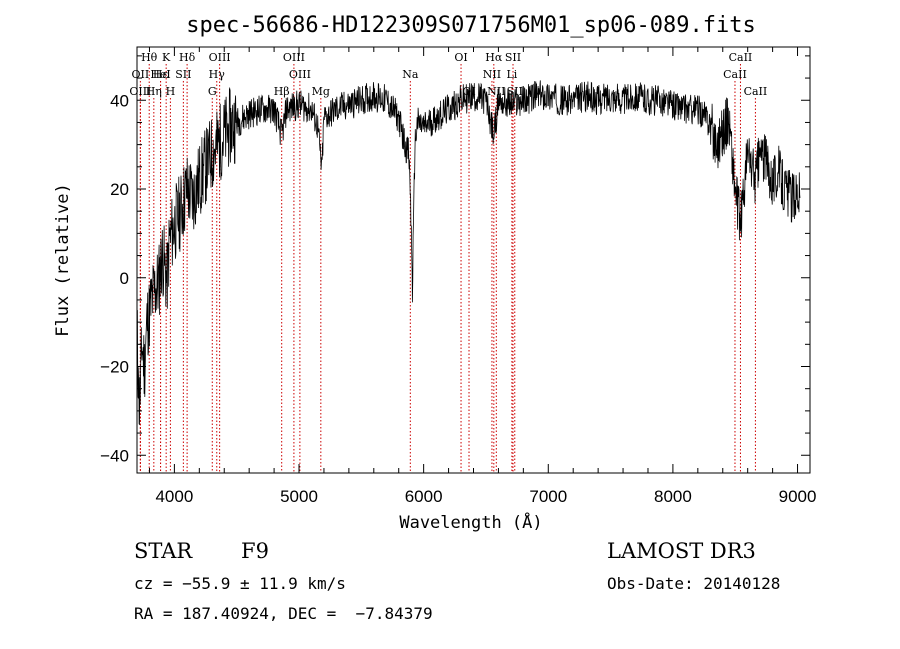 Image resolution: width=900 pixels, height=649 pixels. What do you see at coordinates (171, 91) in the screenshot?
I see `line-label: H` at bounding box center [171, 91].